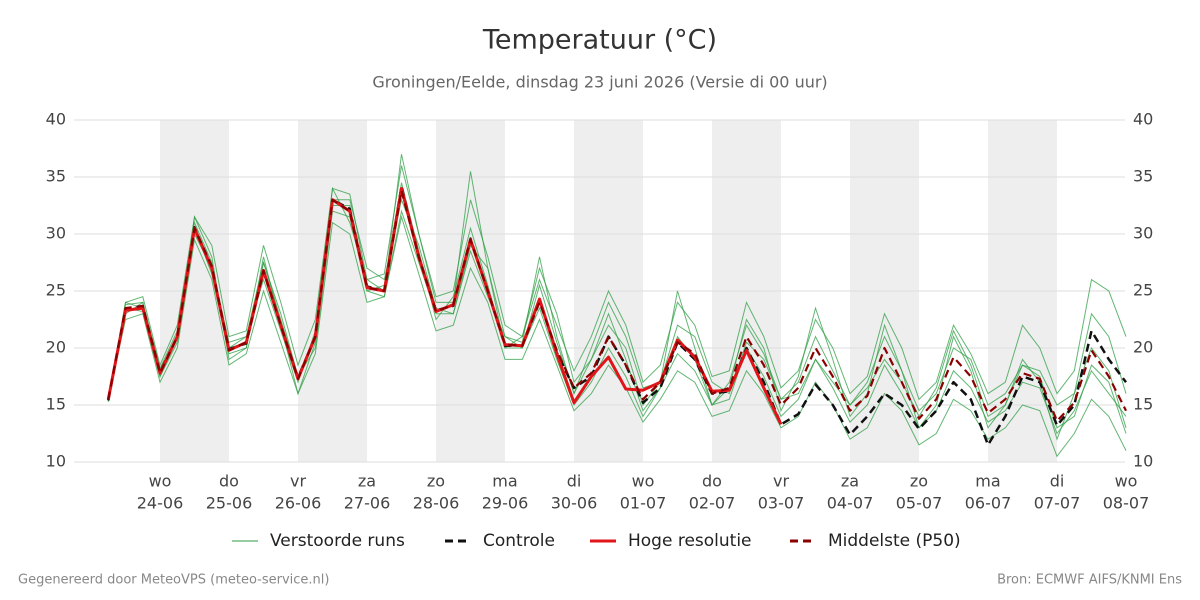 This screenshot has width=1200, height=600. I want to click on x-tick-date: 29-06, so click(505, 503).